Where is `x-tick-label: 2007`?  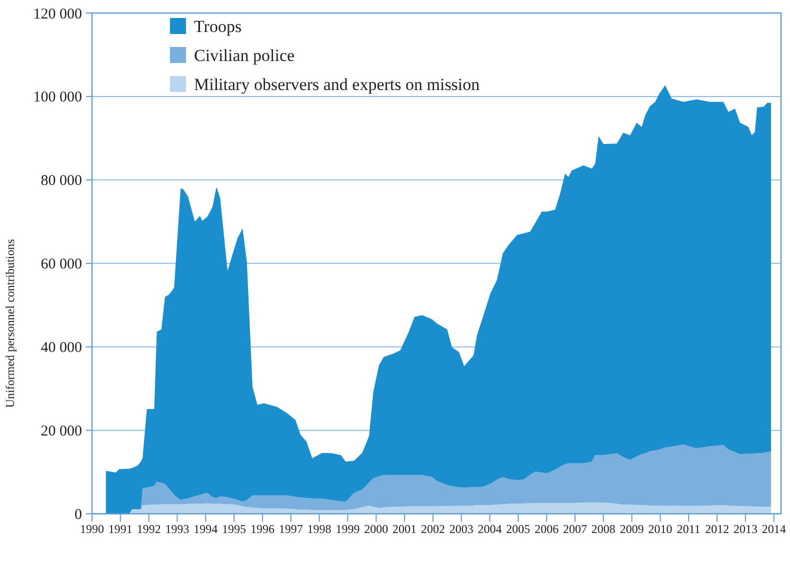
x-tick-label: 2007 is located at coordinates (575, 529).